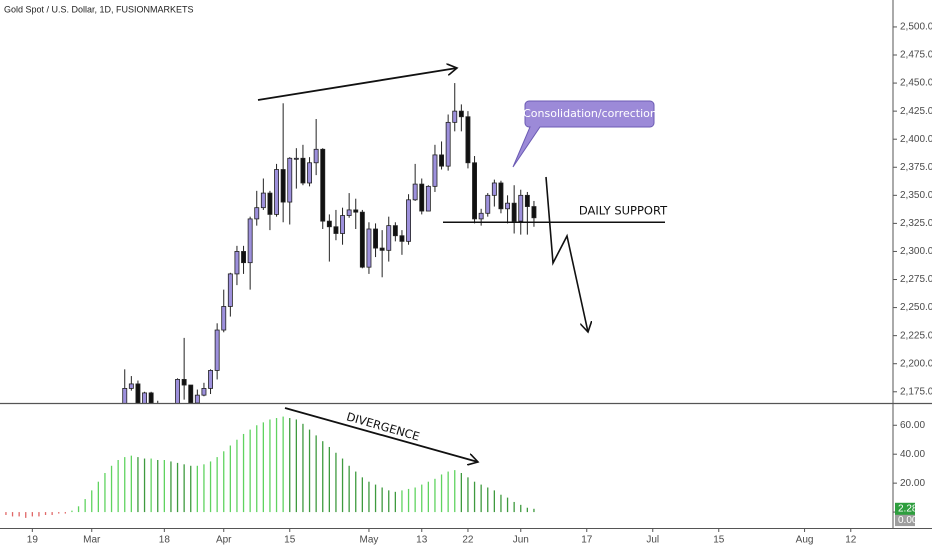  What do you see at coordinates (916, 335) in the screenshot?
I see `y-tick-label: 2,225.00` at bounding box center [916, 335].